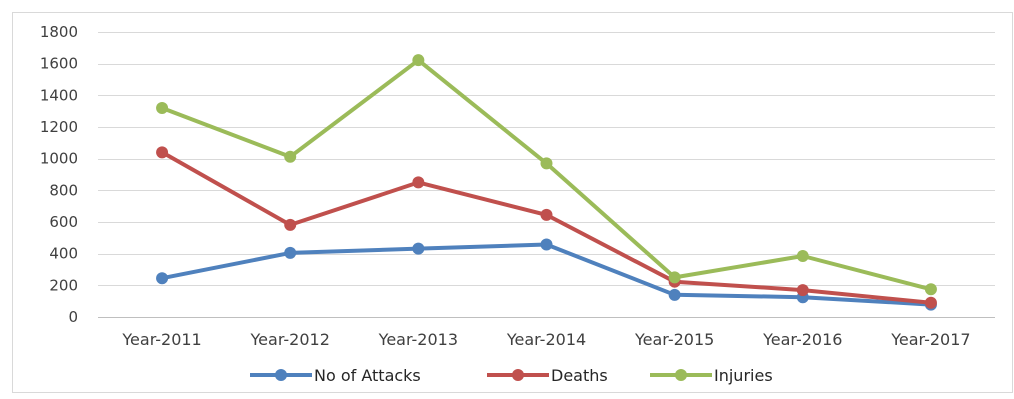  Describe the element at coordinates (59, 127) in the screenshot. I see `y-tick-label: 1200` at that location.